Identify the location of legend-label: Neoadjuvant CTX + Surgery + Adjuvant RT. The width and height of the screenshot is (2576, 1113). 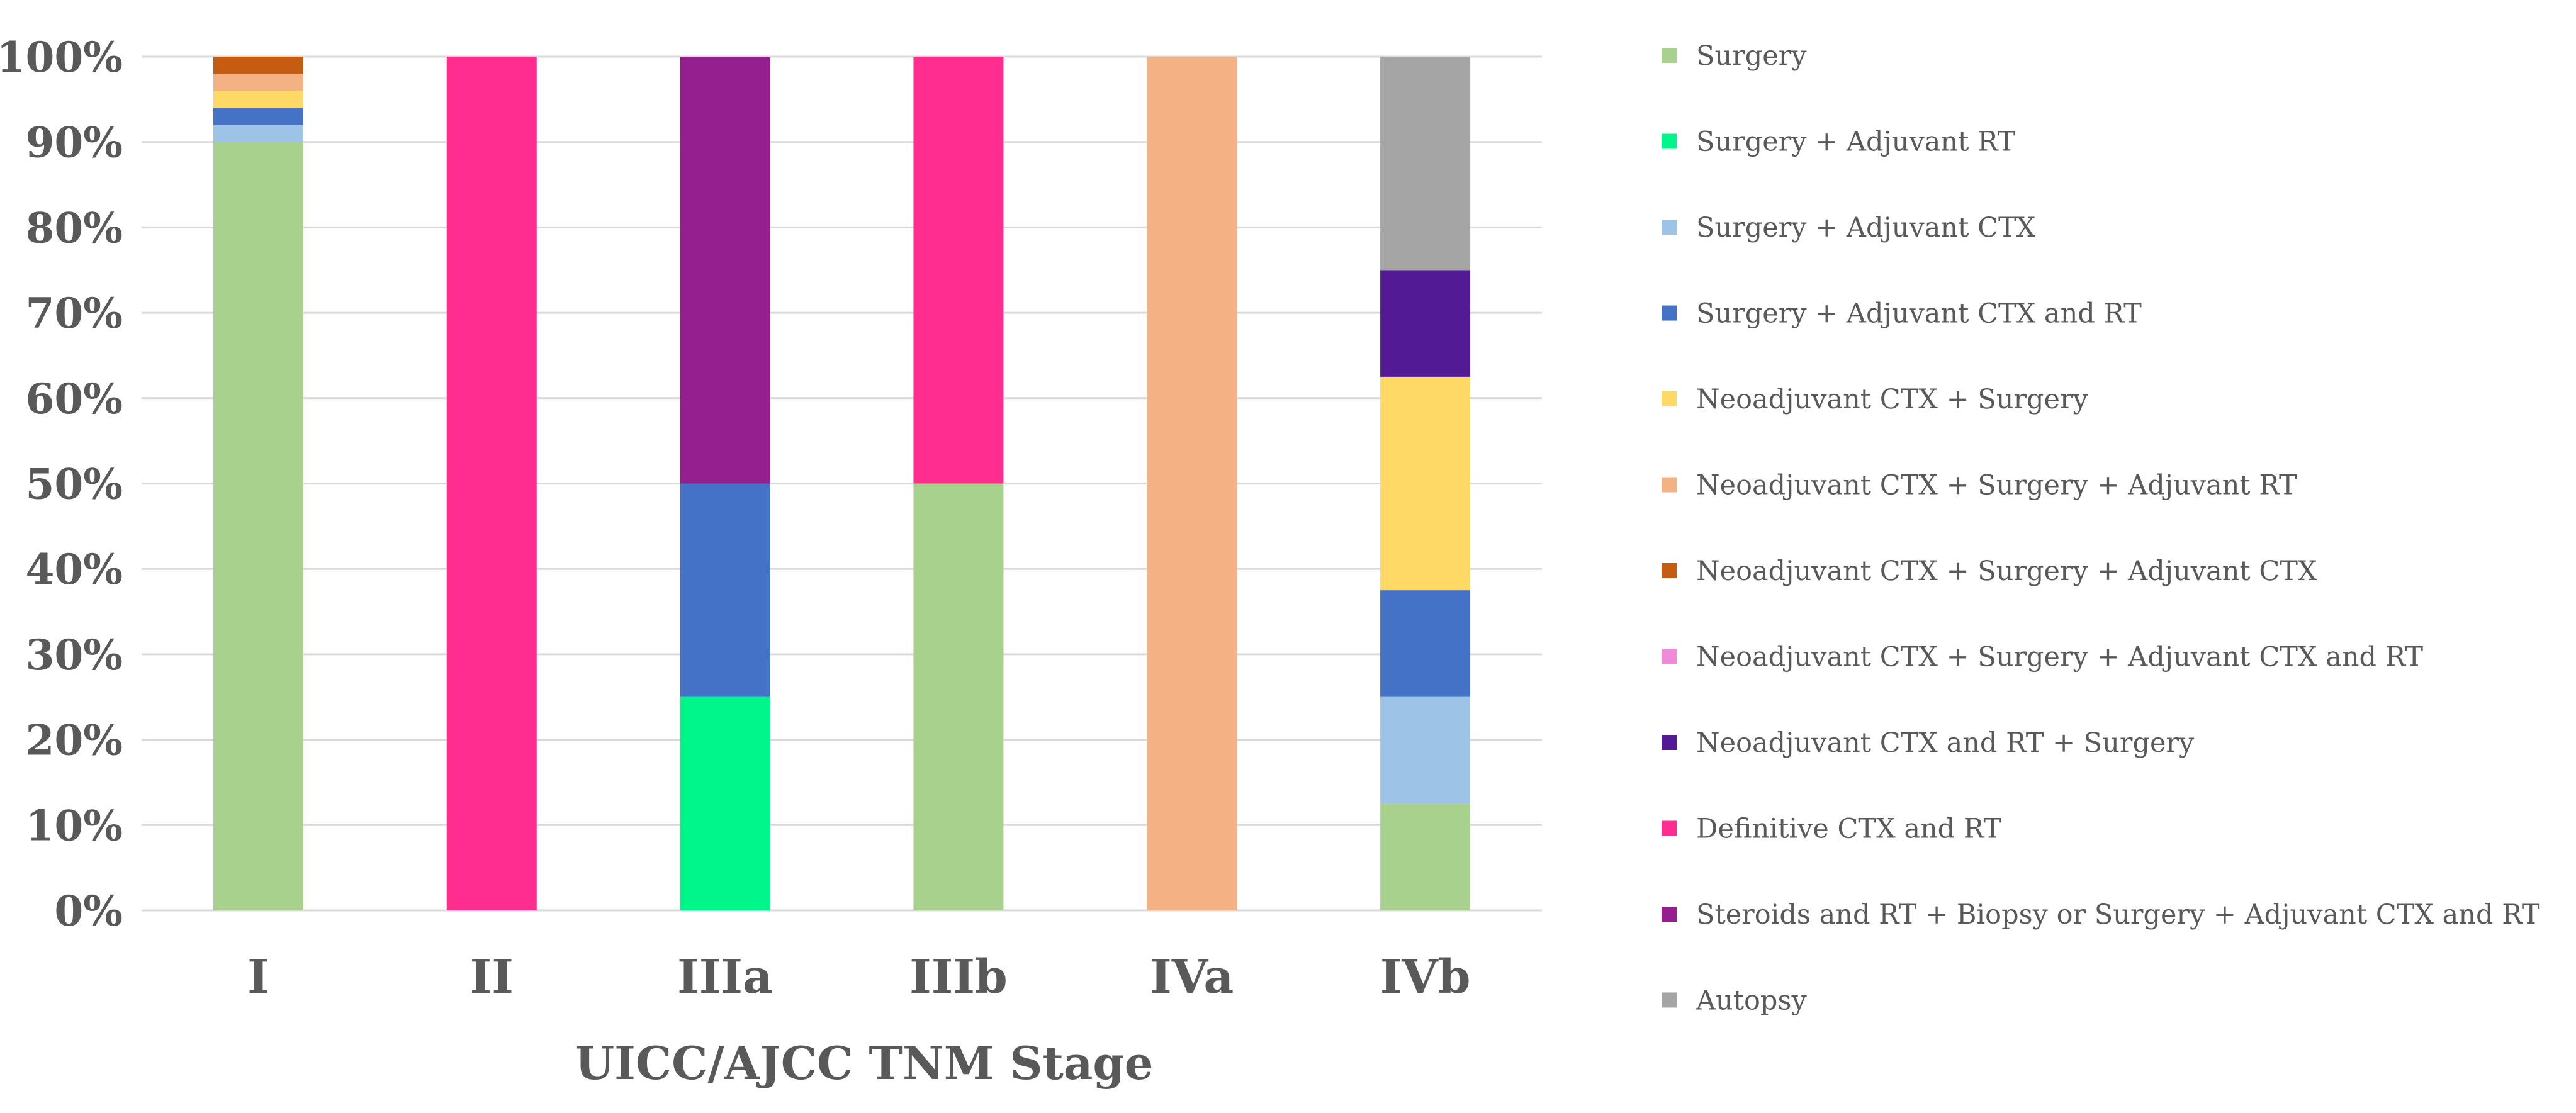
(1996, 485).